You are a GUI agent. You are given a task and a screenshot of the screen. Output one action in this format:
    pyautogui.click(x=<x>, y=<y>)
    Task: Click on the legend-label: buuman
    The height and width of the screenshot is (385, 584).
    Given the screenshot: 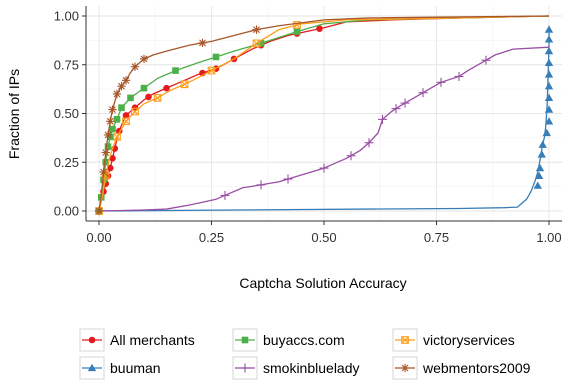 What is the action you would take?
    pyautogui.click(x=135, y=368)
    